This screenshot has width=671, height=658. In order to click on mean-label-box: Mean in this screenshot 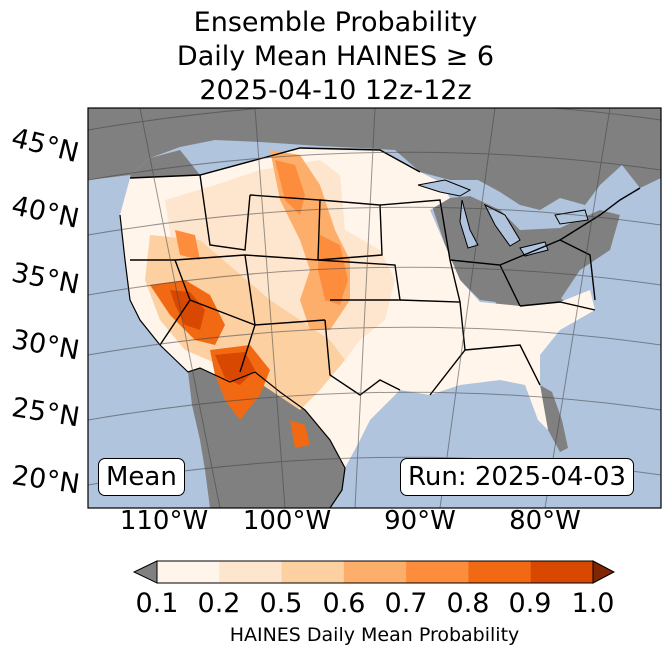, I will do `click(141, 477)`.